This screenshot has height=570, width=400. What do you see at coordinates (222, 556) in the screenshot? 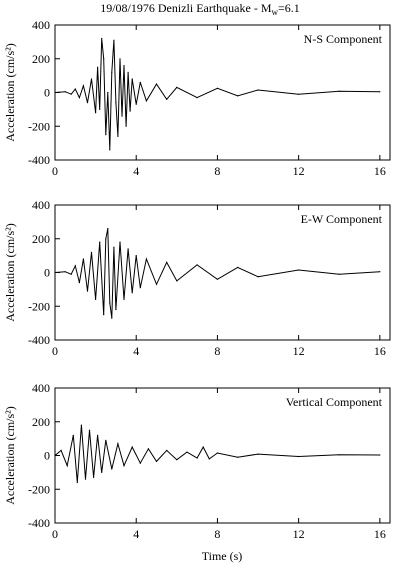
I see `x-axis-label: Time (s)` at bounding box center [222, 556].